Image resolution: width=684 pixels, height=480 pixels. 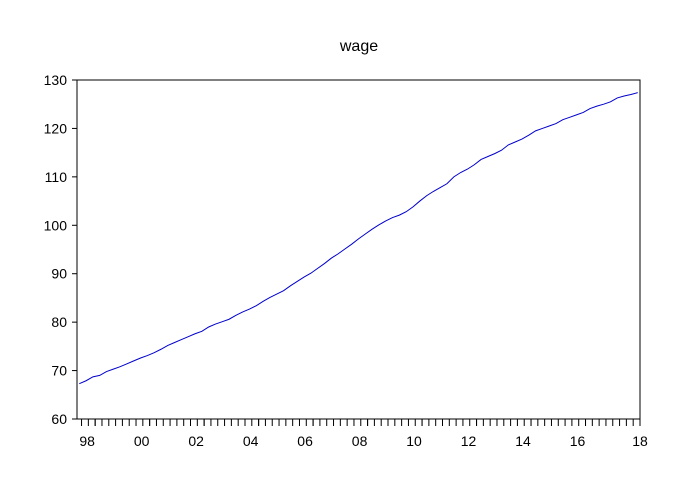 What do you see at coordinates (414, 441) in the screenshot?
I see `x-tick-label: 10` at bounding box center [414, 441].